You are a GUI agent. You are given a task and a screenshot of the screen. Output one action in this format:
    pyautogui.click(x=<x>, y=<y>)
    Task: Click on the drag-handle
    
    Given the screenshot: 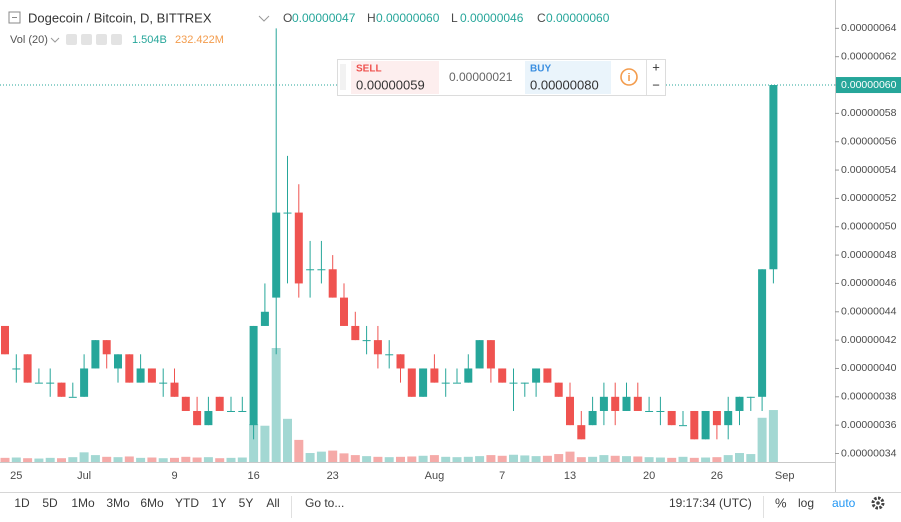 What is the action you would take?
    pyautogui.click(x=343, y=77)
    